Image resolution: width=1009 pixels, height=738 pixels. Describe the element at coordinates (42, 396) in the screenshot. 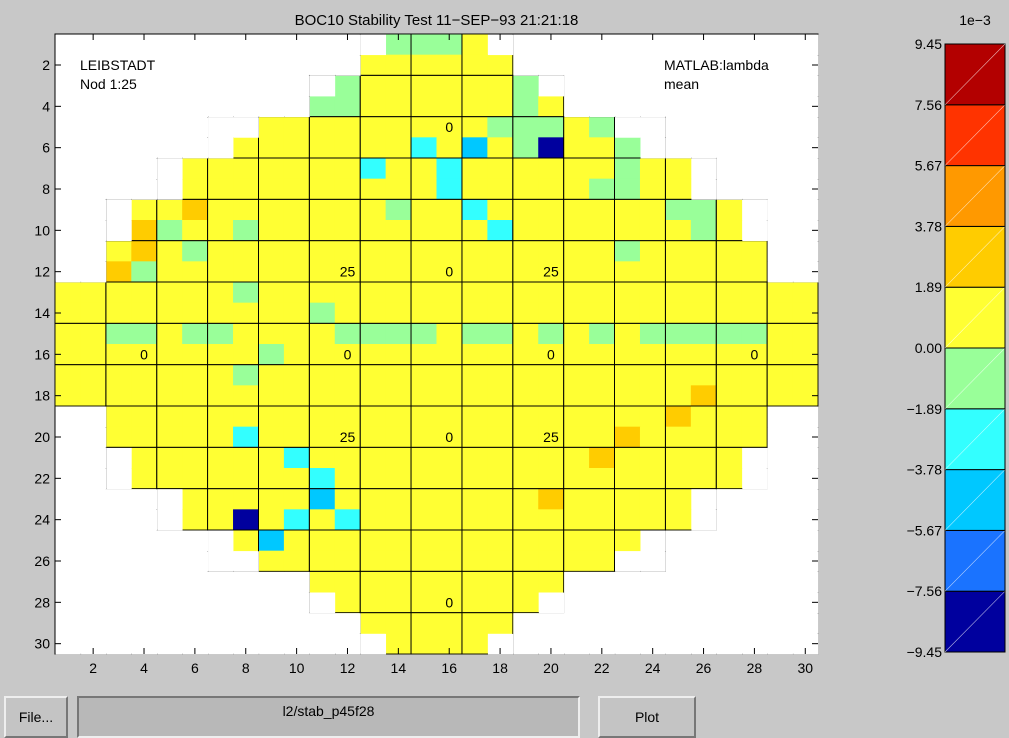

I see `y-tick-label: 18` at that location.